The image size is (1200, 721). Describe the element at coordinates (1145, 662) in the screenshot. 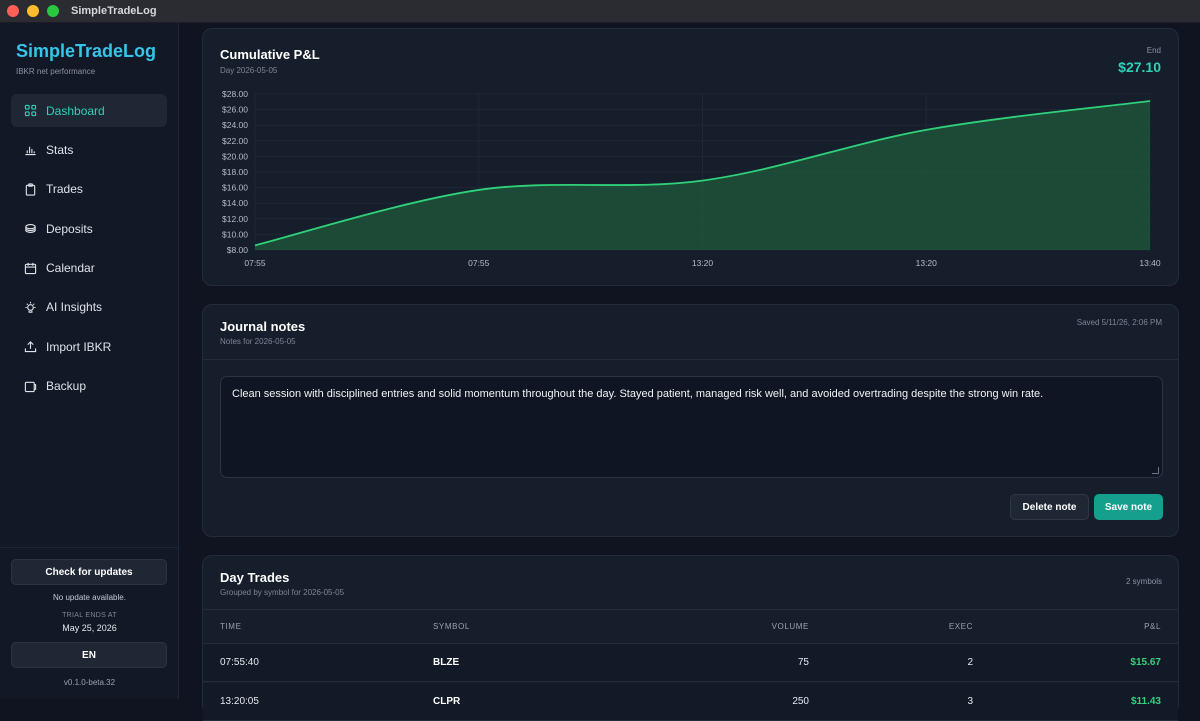

I see `cell-pnl: $15.67` at that location.